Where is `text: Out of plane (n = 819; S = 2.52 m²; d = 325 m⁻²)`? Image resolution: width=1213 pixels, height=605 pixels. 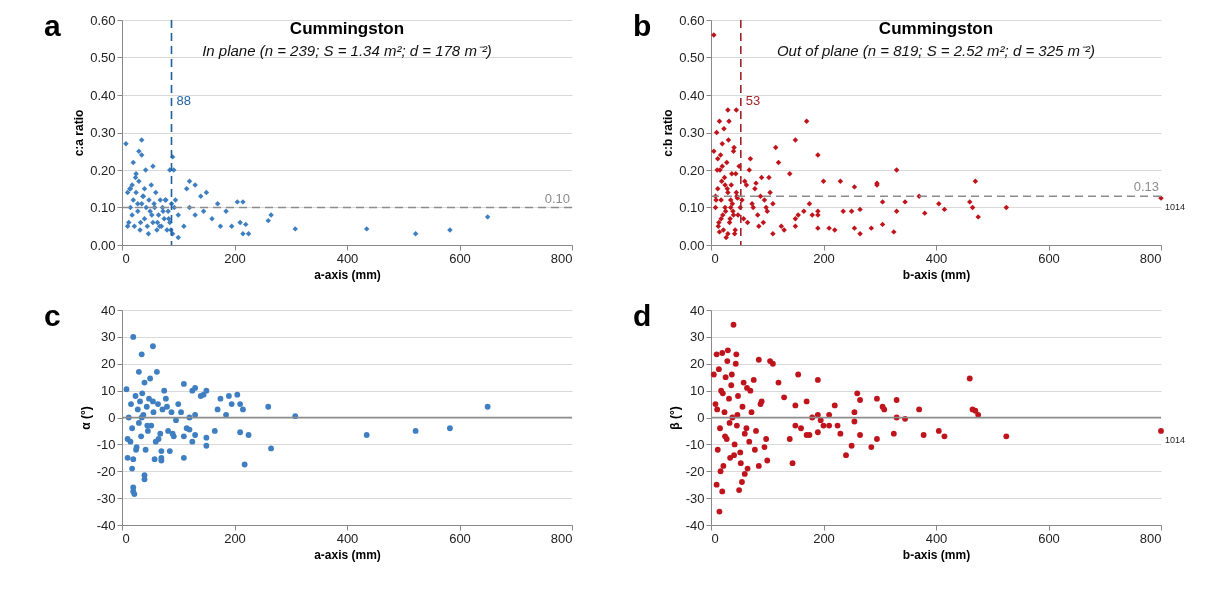
text: Out of plane (n = 819; S = 2.52 m²; d = 325 m⁻²) is located at coordinates (936, 50).